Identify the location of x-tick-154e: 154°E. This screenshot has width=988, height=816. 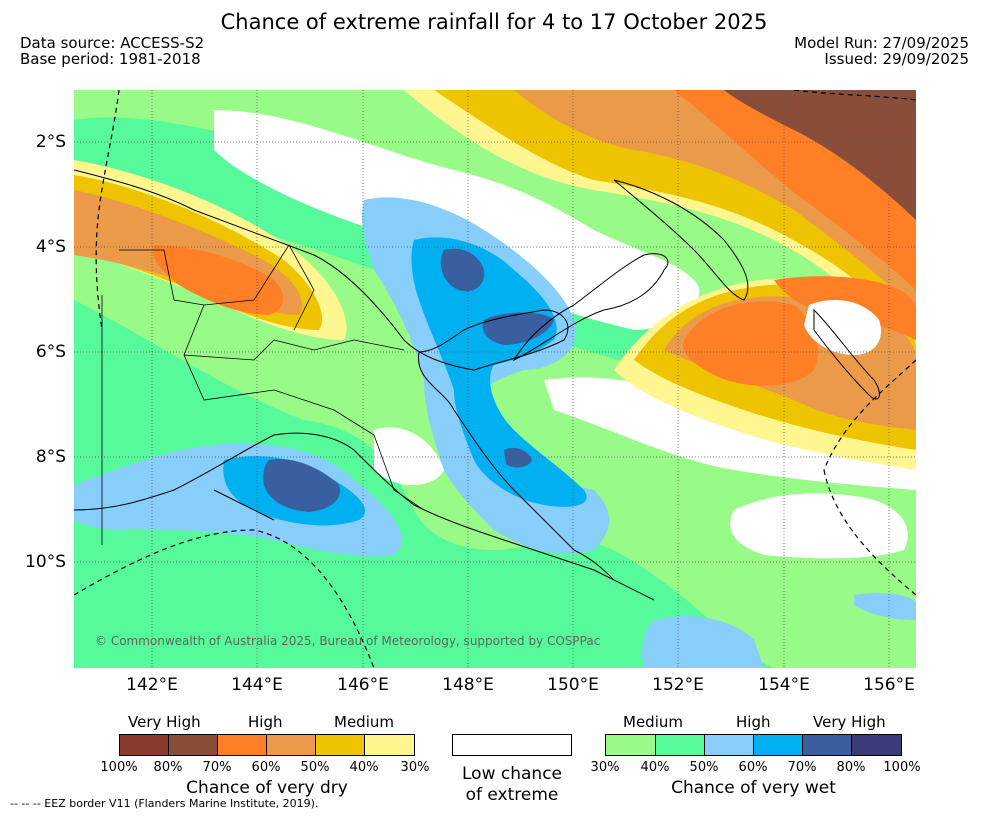
(784, 685).